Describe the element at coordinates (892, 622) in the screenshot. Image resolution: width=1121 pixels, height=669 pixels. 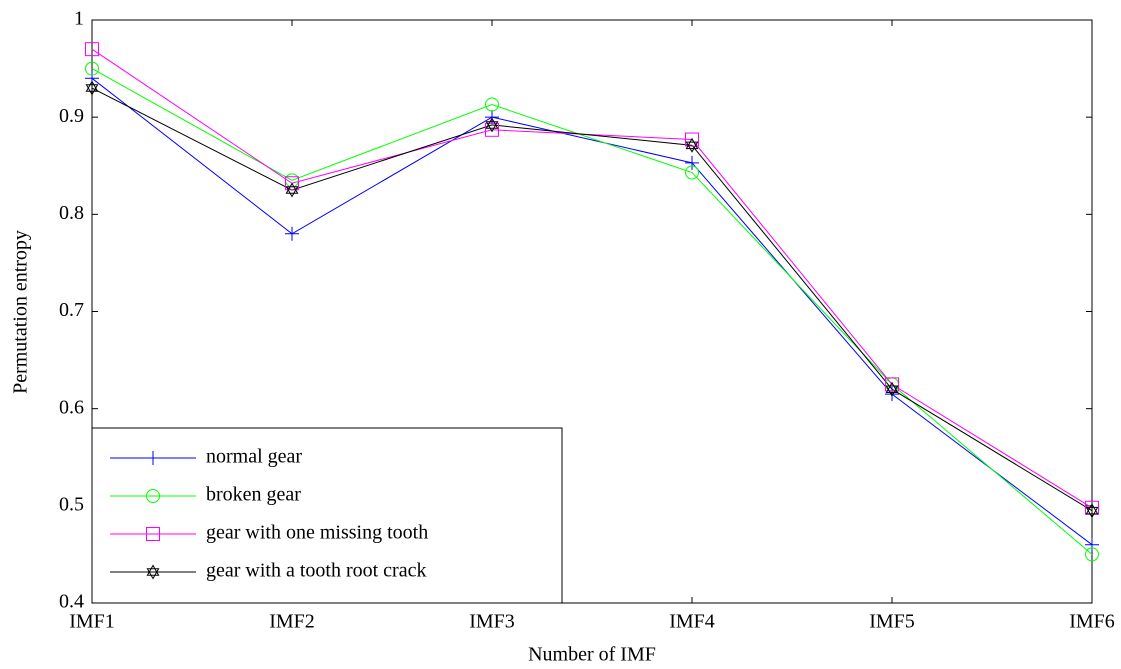
I see `x-tick-label: IMF5` at that location.